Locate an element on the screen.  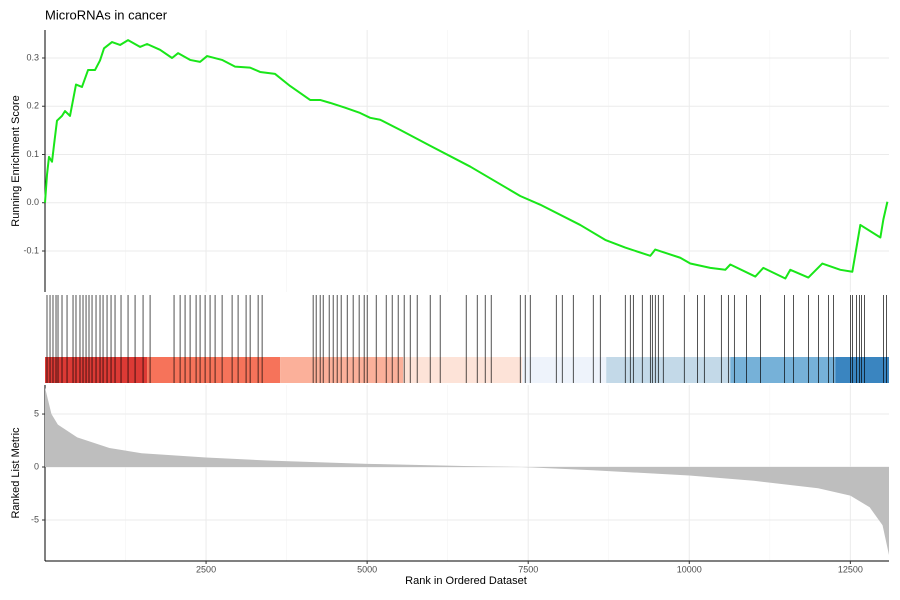
y-axis-title: Running Enrichment Score is located at coordinates (16, 160).